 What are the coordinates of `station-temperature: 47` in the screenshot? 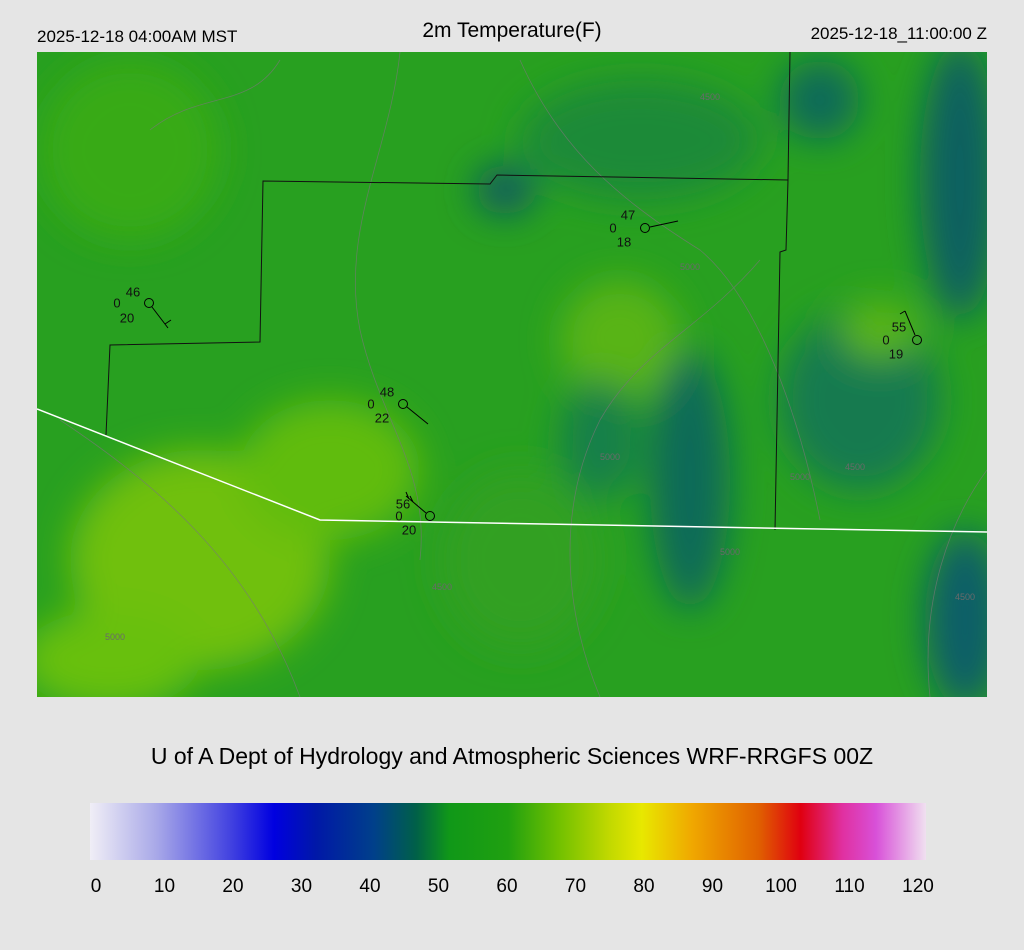 It's located at (628, 214).